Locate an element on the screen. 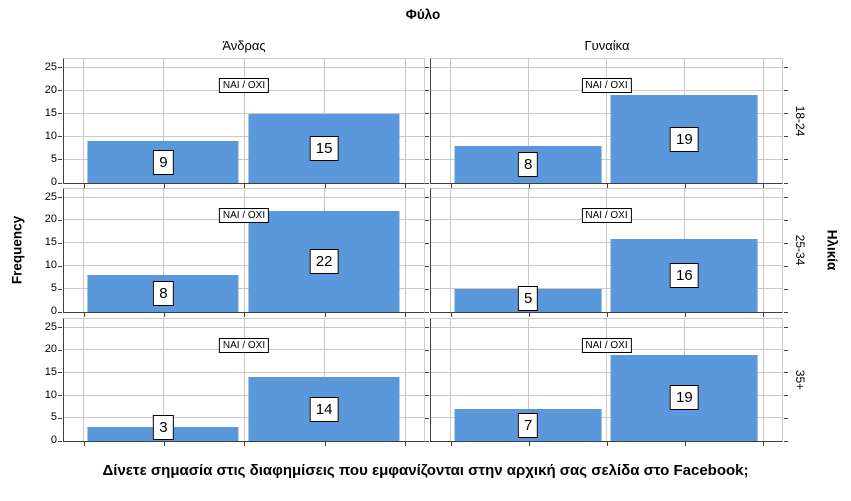 The height and width of the screenshot is (501, 851). row-axis-label: Ηλικία is located at coordinates (832, 250).